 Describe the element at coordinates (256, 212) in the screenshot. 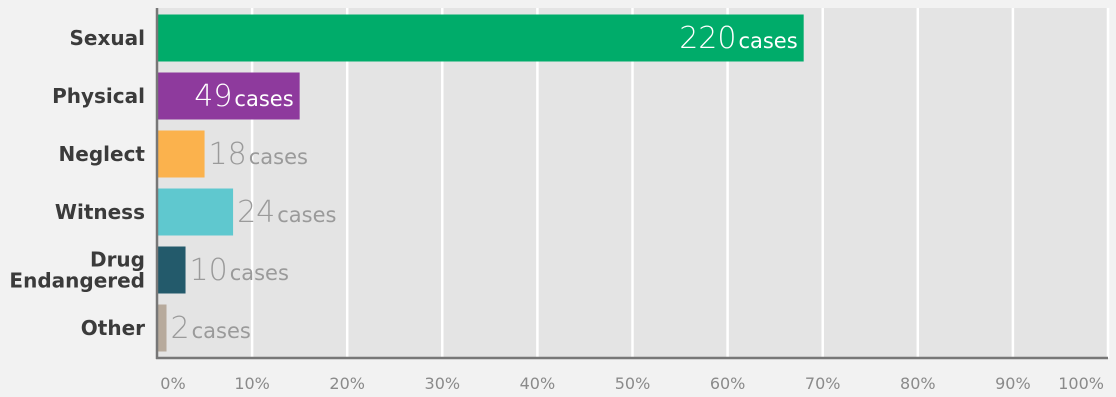

I see `value-count: 24` at that location.